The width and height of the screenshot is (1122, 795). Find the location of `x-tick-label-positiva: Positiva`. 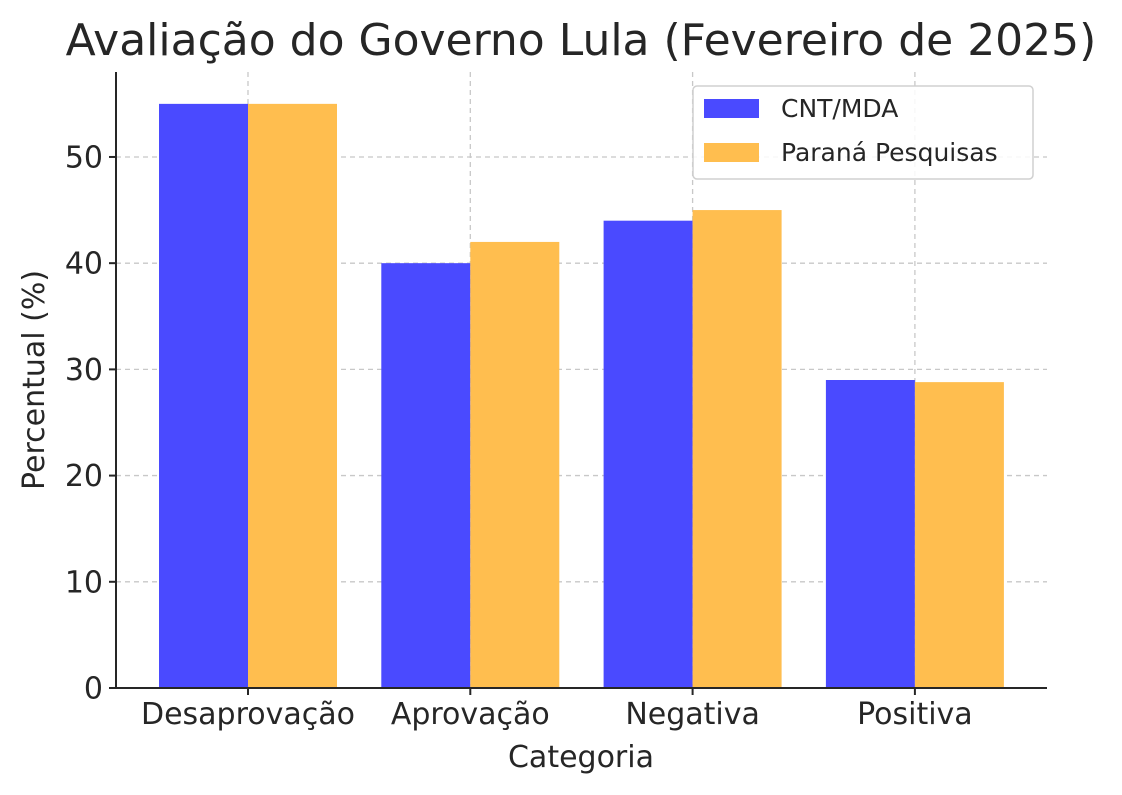

x-tick-label-positiva: Positiva is located at coordinates (915, 714).